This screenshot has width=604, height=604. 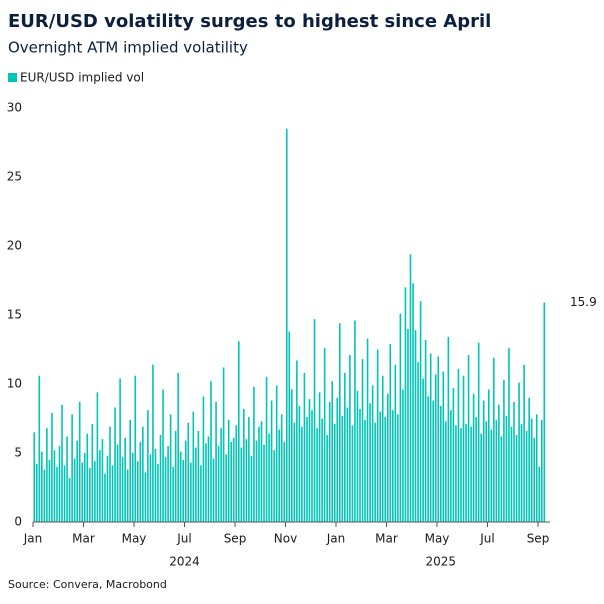 I want to click on x-tick-label: Jan, so click(x=336, y=539).